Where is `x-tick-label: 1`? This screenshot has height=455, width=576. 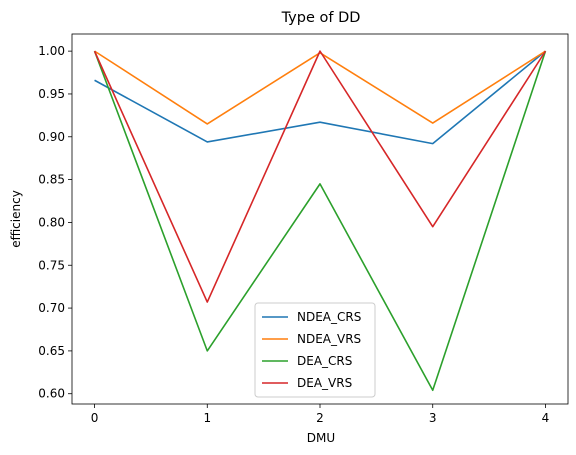
x-tick-label: 1 is located at coordinates (207, 418).